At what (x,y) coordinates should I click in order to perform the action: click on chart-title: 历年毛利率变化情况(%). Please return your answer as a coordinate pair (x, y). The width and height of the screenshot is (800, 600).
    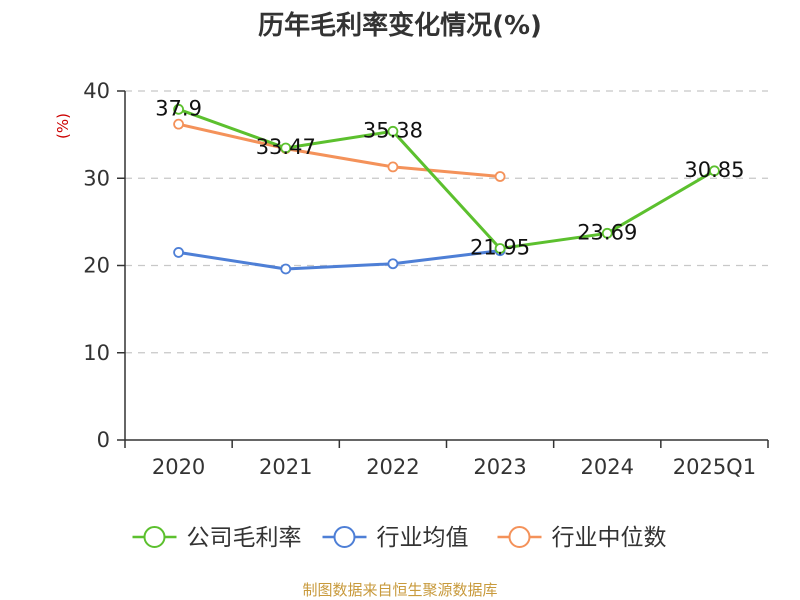
    Looking at the image, I should click on (400, 25).